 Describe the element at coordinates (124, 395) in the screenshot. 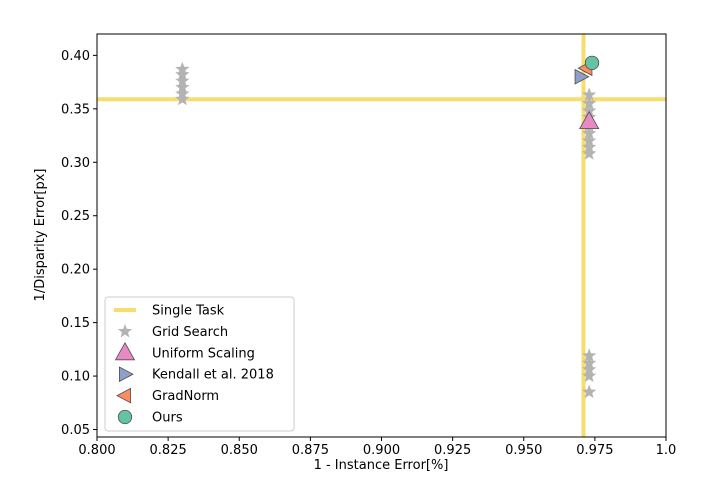

I see `legend-gradnorm-swatch` at that location.